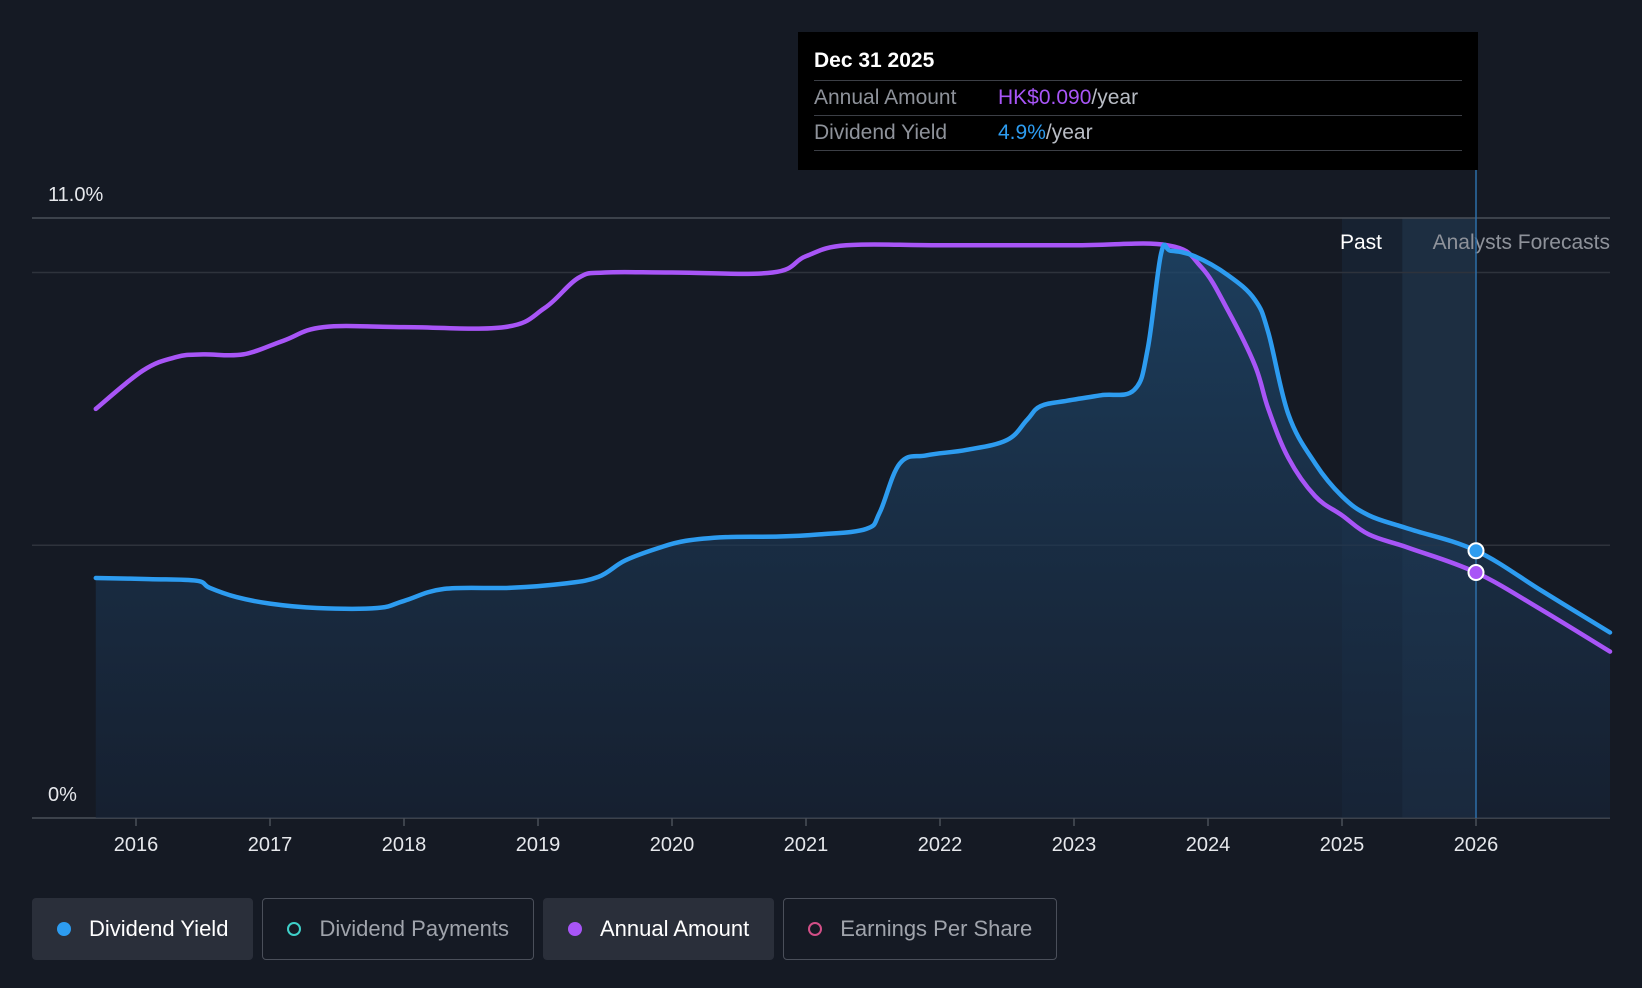 Image resolution: width=1642 pixels, height=988 pixels. I want to click on legend-annual-amount: Annual Amount, so click(658, 929).